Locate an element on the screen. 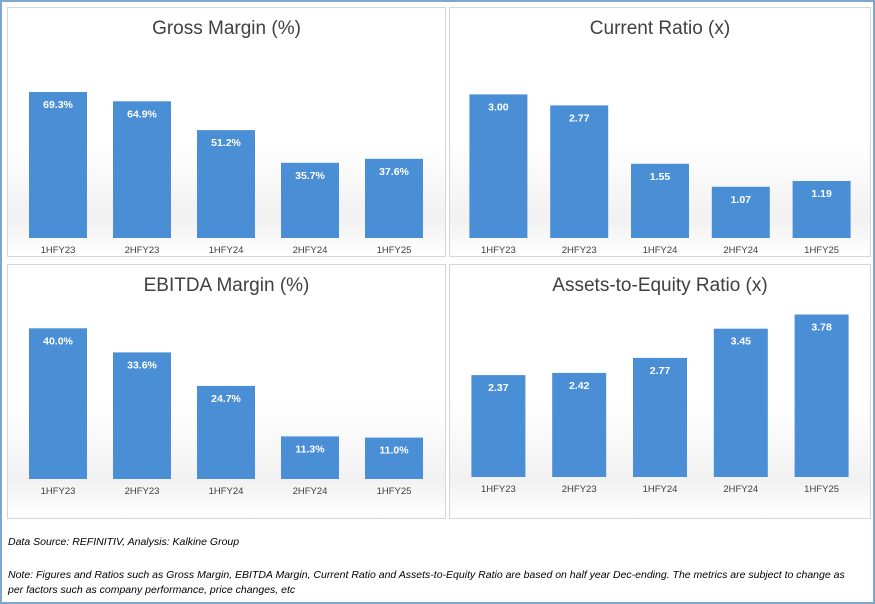 Image resolution: width=875 pixels, height=604 pixels. data-label: 3.45 is located at coordinates (741, 342).